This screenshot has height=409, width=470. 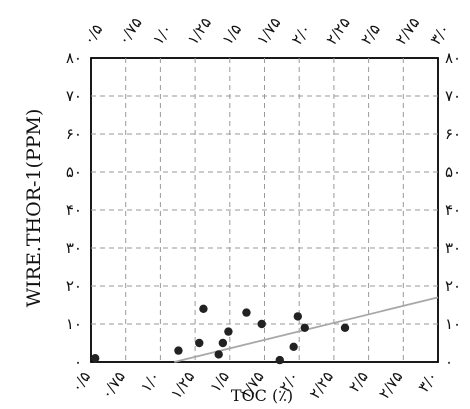 What do you see at coordinates (408, 31) in the screenshot?
I see `x-tick-label-top: ۲/۷۵` at bounding box center [408, 31].